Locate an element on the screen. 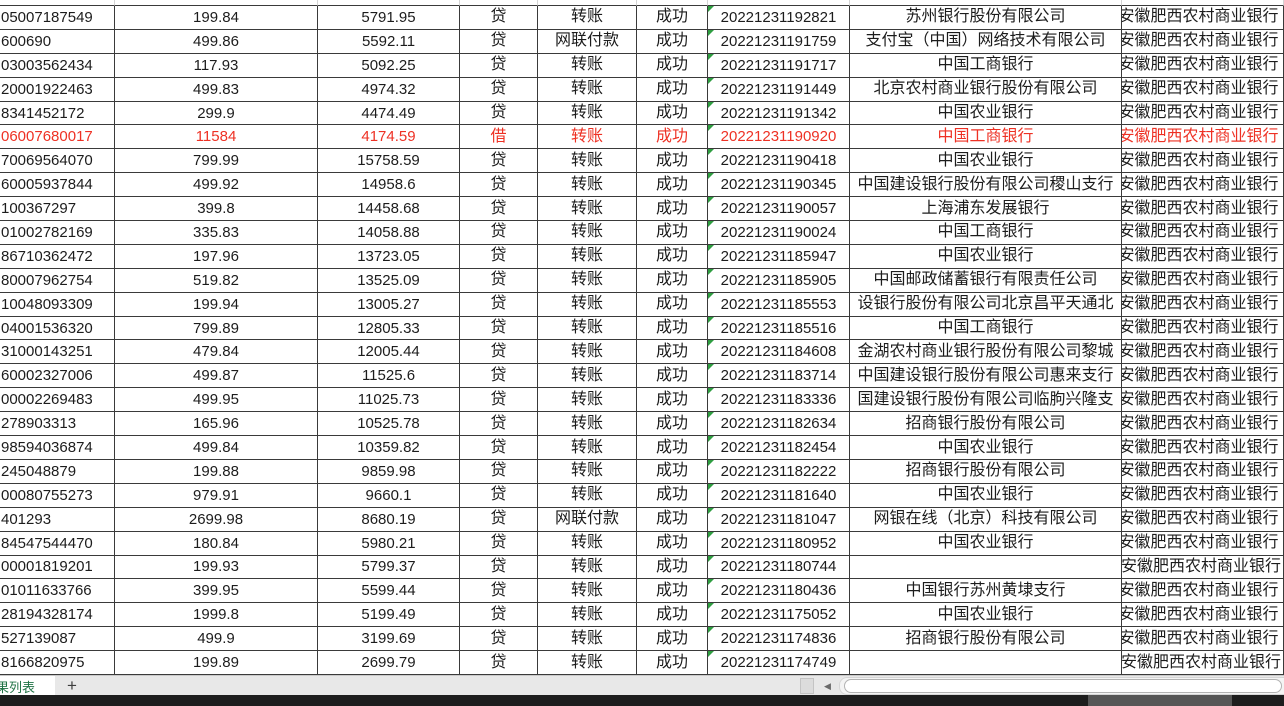 This screenshot has width=1284, height=706. cell-balance: 12005.44 is located at coordinates (389, 352).